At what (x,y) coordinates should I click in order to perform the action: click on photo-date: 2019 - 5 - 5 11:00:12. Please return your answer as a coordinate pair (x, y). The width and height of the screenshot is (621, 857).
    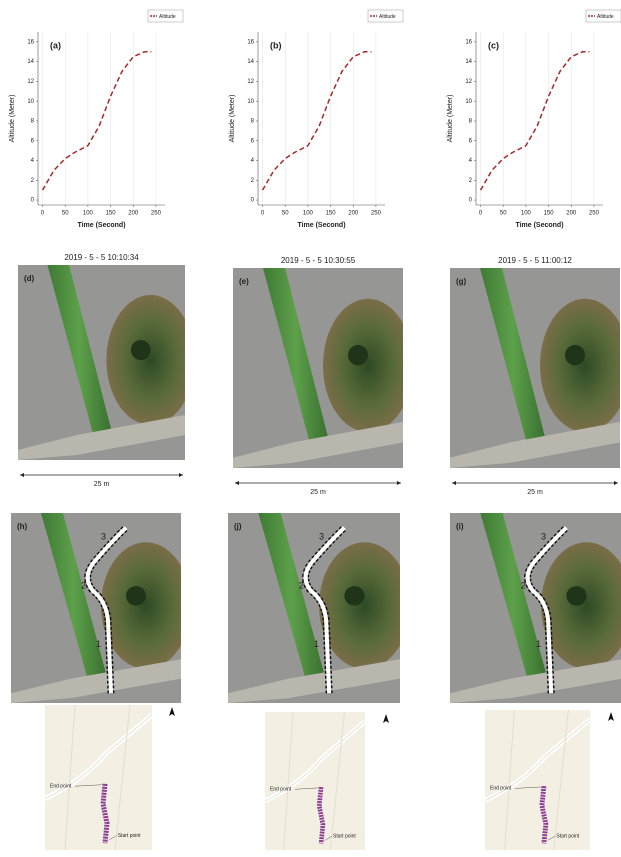
    Looking at the image, I should click on (535, 260).